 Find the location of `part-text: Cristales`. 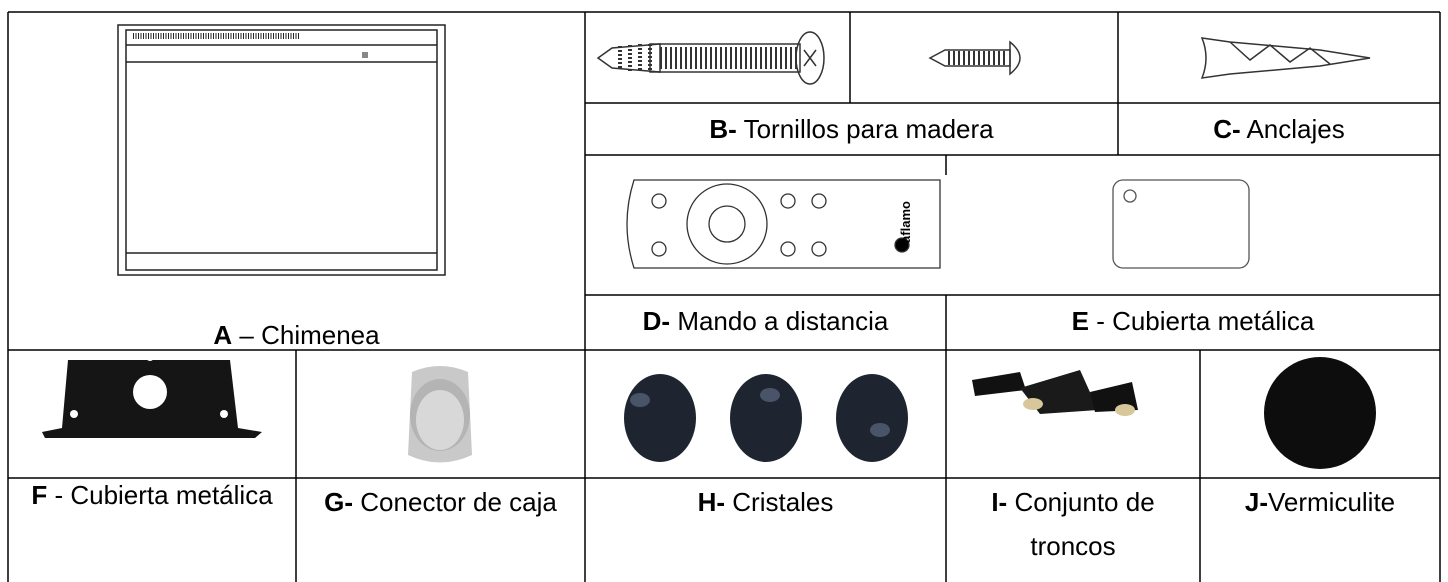

part-text: Cristales is located at coordinates (783, 502).